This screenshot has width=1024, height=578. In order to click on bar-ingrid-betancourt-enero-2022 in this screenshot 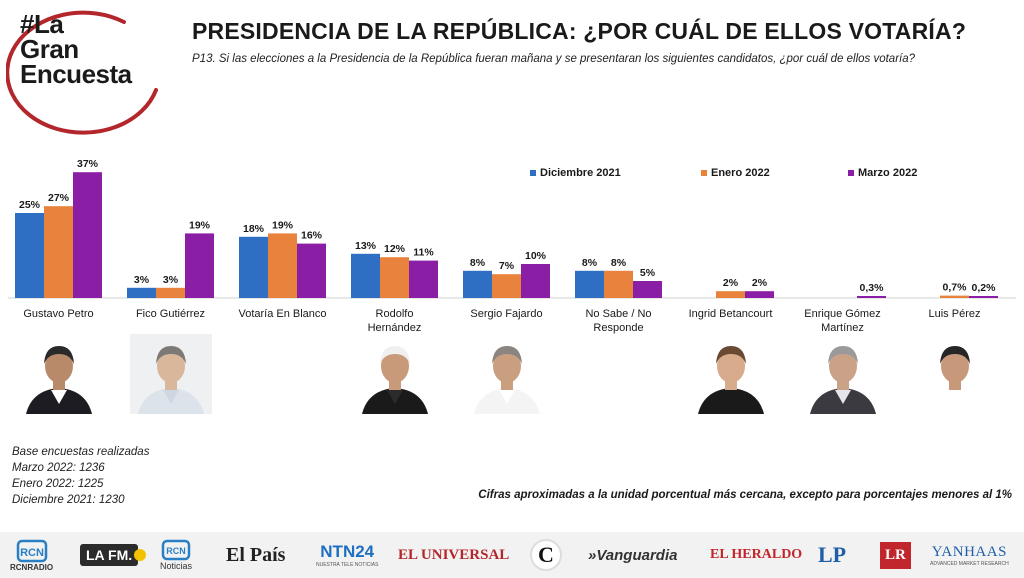, I will do `click(730, 294)`.